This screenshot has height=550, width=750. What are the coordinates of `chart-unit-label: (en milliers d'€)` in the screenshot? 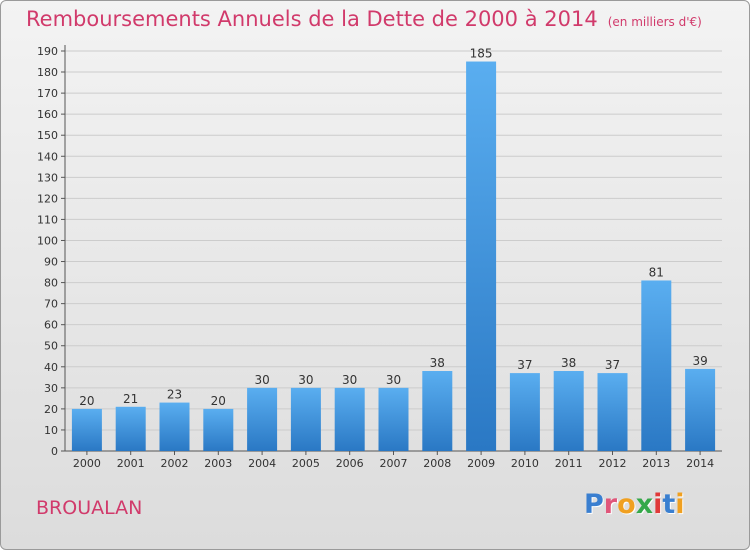 It's located at (654, 22).